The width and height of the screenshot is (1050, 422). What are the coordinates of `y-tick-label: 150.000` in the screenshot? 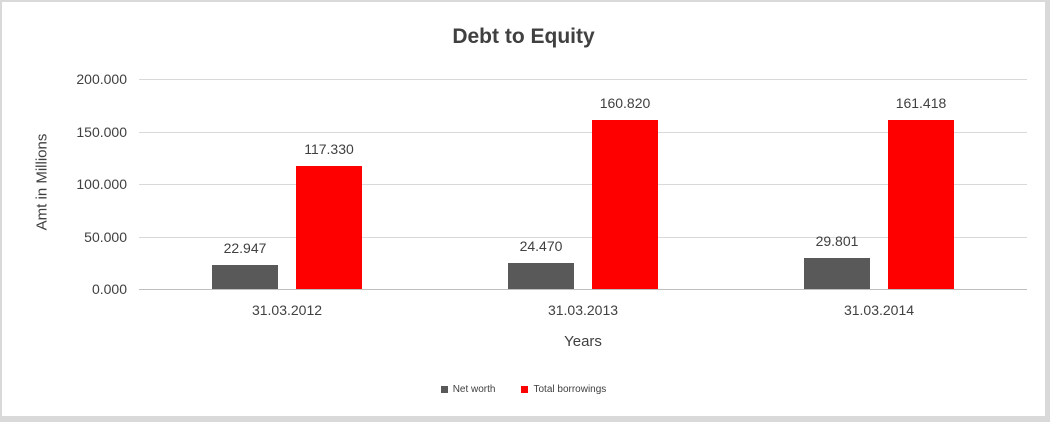 It's located at (101, 131).